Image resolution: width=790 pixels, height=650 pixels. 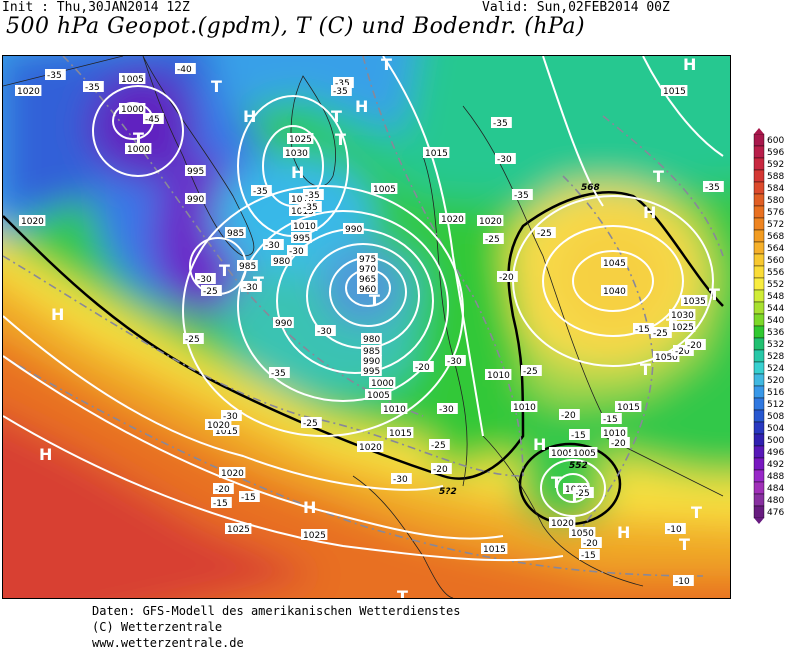 I want to click on temp-label: -15, so click(x=578, y=436).